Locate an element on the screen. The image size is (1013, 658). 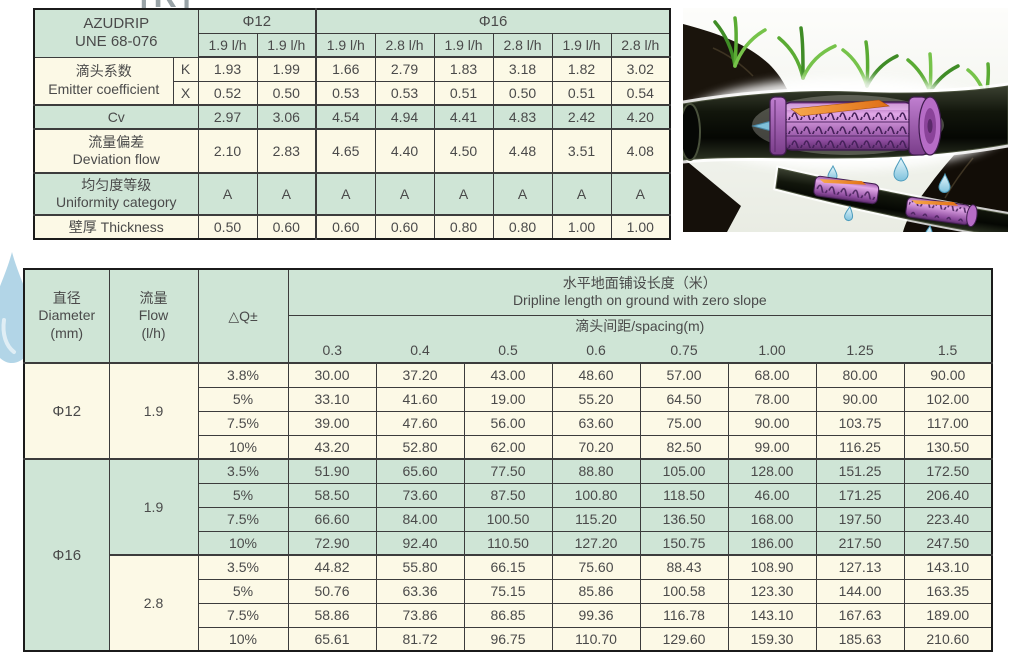
diameter-cell: Φ16 is located at coordinates (66, 555).